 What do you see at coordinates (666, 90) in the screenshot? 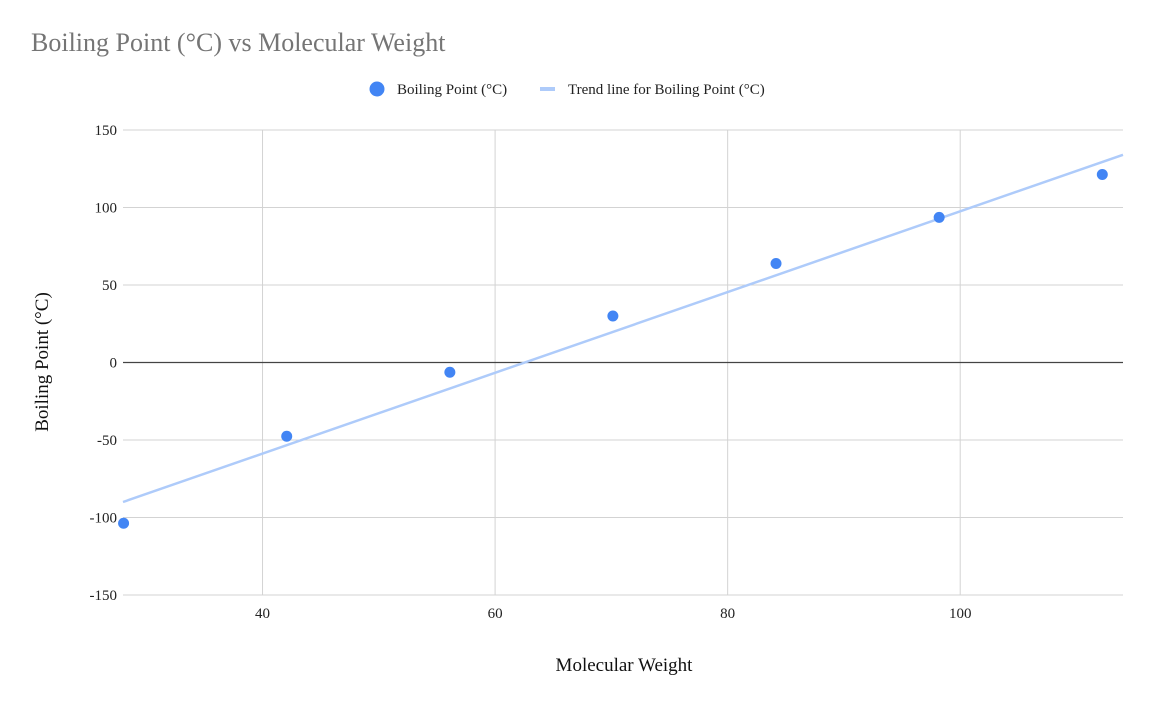
I see `legend-label-trend-line: Trend line for Boiling Point (°C)` at bounding box center [666, 90].